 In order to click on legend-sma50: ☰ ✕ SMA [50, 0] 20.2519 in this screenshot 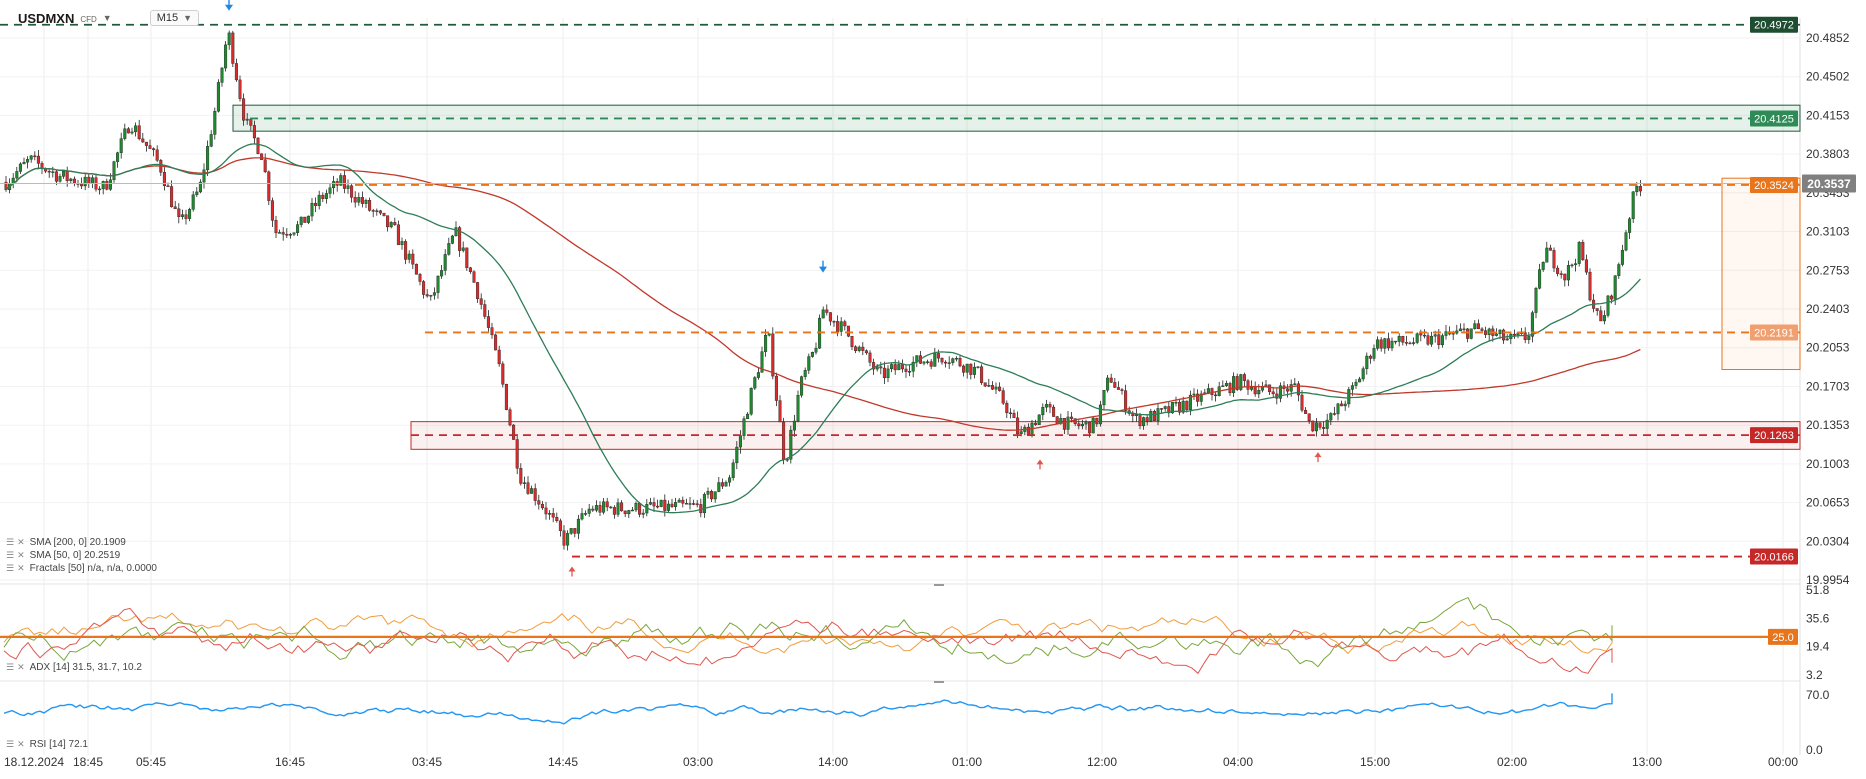, I will do `click(63, 555)`.